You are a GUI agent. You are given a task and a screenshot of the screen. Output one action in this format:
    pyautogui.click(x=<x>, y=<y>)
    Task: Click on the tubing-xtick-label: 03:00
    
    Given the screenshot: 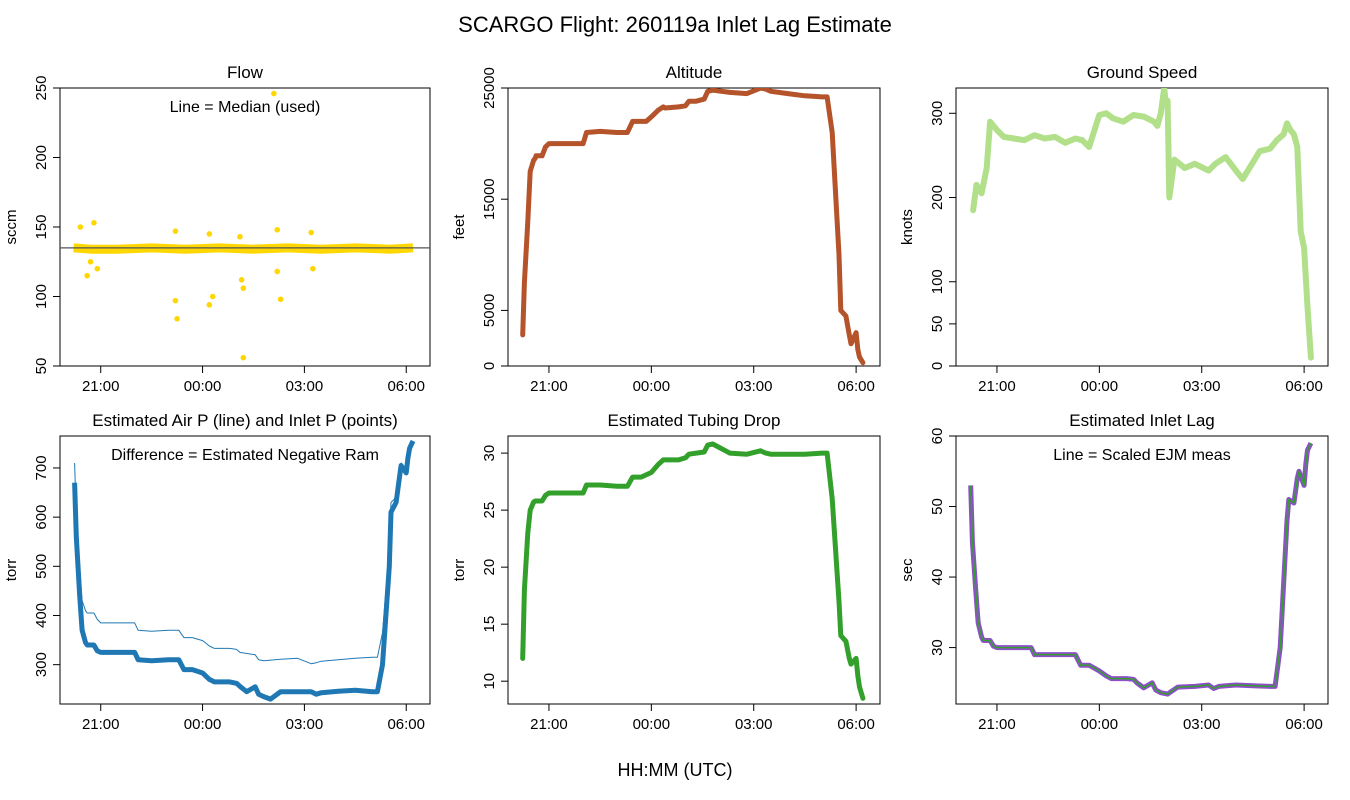 What is the action you would take?
    pyautogui.click(x=754, y=724)
    